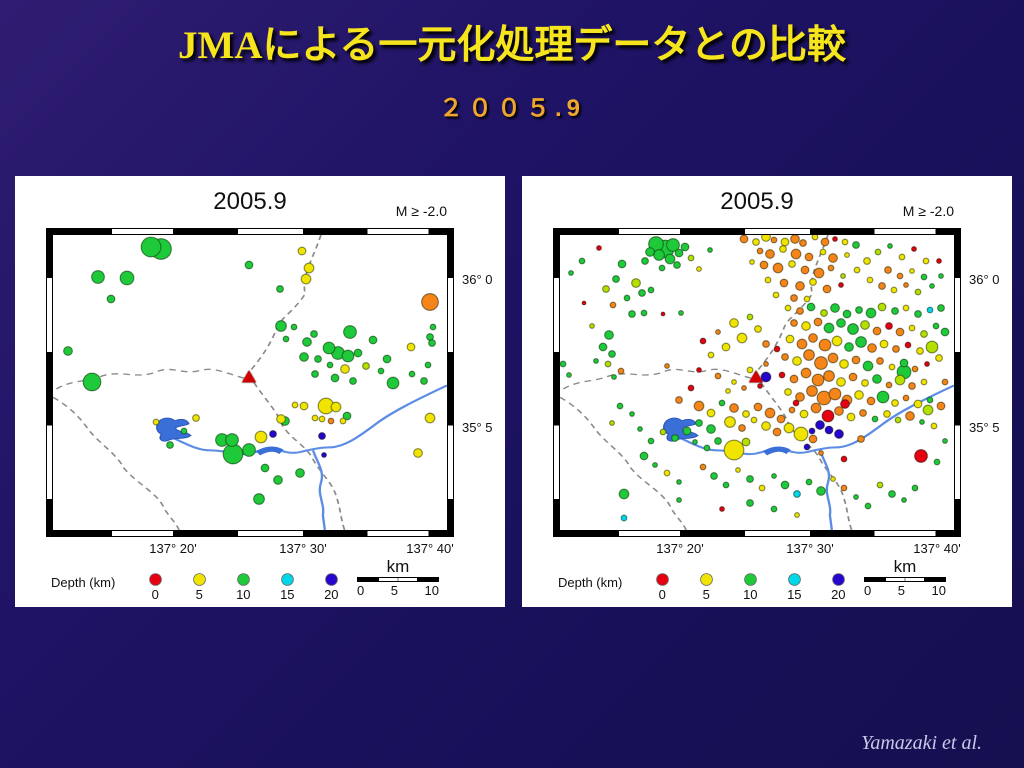 The image size is (1024, 768). I want to click on scale-bar-ticks: 0 5 10, so click(905, 590).